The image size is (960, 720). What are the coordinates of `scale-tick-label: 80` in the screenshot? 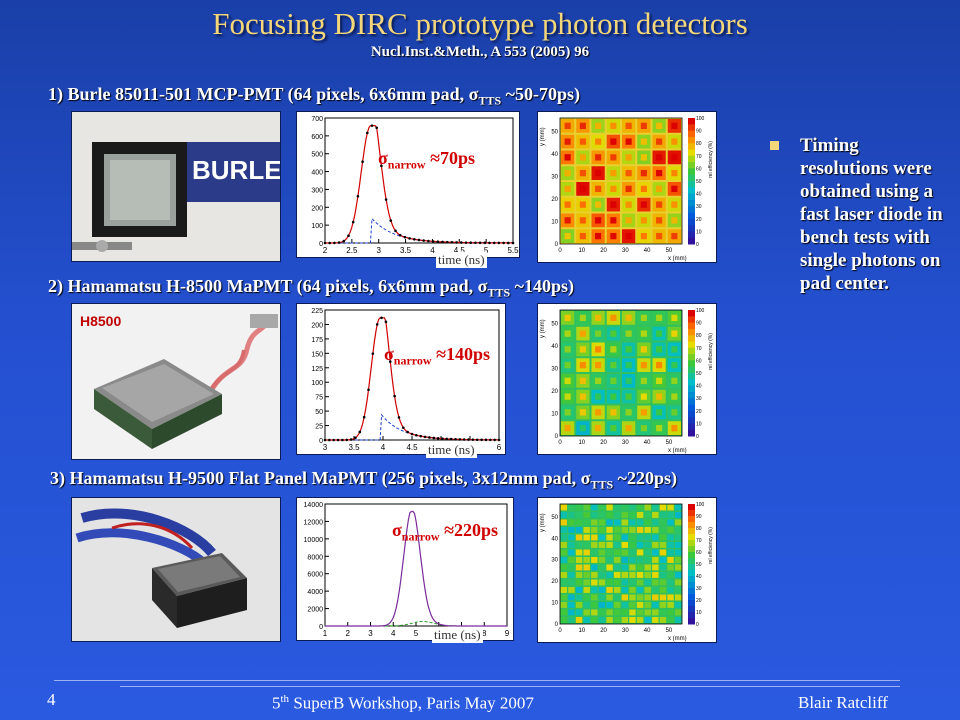 It's located at (699, 144).